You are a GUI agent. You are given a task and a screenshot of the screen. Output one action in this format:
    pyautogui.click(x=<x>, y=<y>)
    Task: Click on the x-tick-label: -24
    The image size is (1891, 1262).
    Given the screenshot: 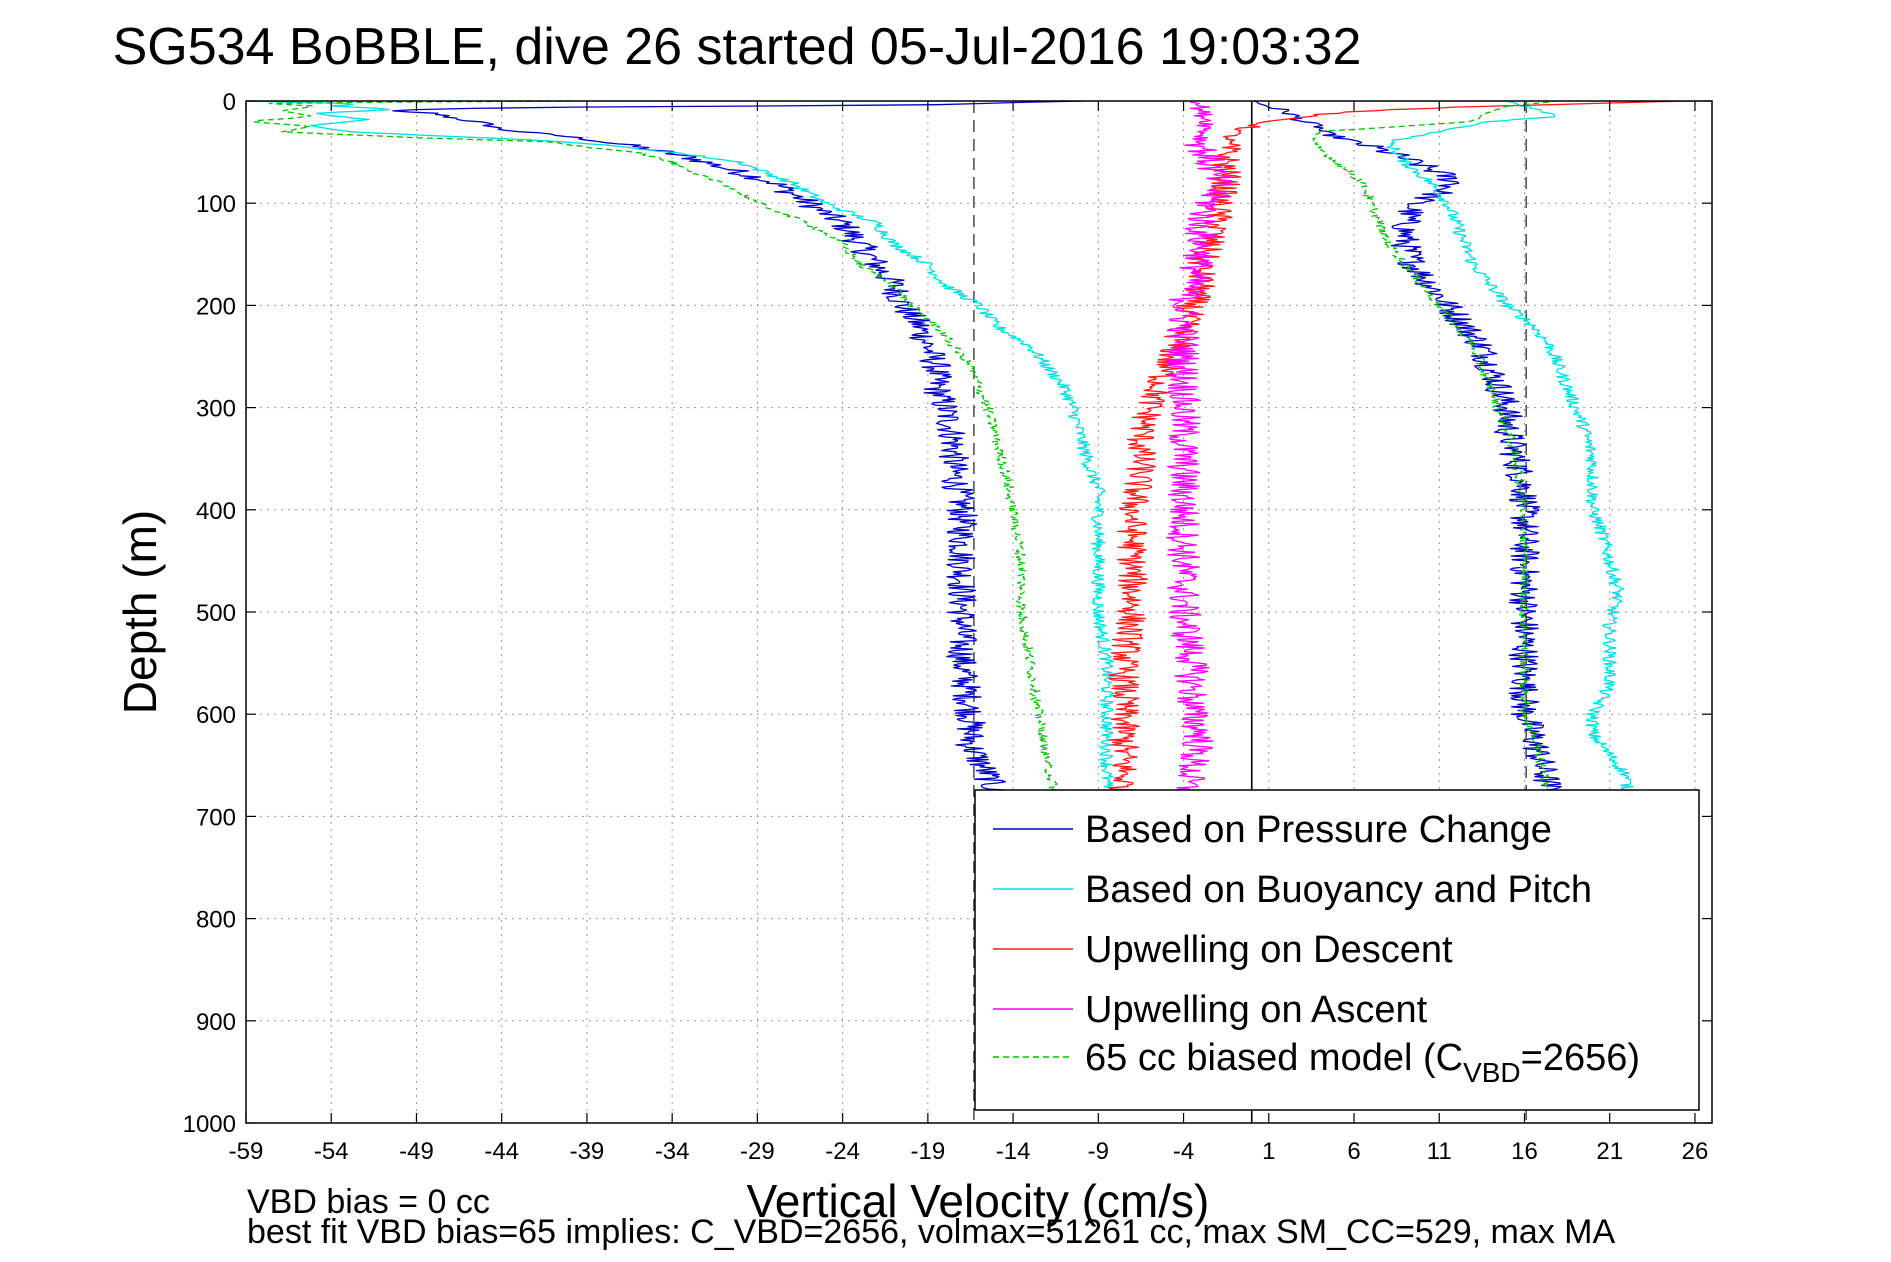 What is the action you would take?
    pyautogui.click(x=842, y=1151)
    